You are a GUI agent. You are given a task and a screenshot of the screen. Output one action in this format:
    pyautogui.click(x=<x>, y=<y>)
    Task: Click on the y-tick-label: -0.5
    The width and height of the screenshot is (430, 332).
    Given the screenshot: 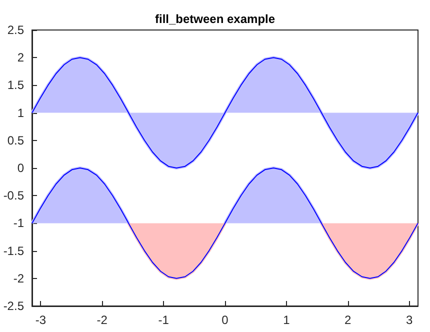 What is the action you would take?
    pyautogui.click(x=13, y=195)
    